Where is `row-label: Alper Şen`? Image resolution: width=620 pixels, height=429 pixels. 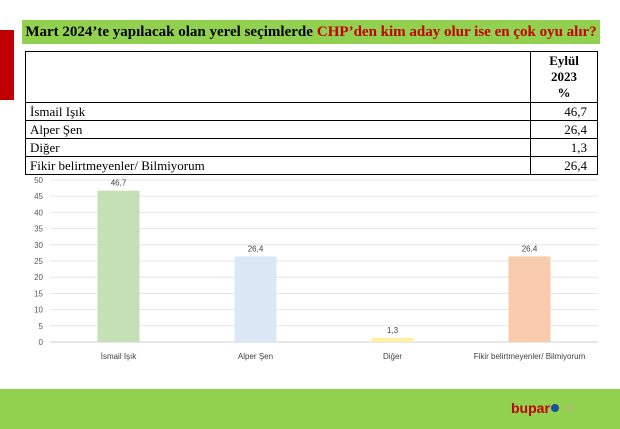
row-label: Alper Şen is located at coordinates (278, 129).